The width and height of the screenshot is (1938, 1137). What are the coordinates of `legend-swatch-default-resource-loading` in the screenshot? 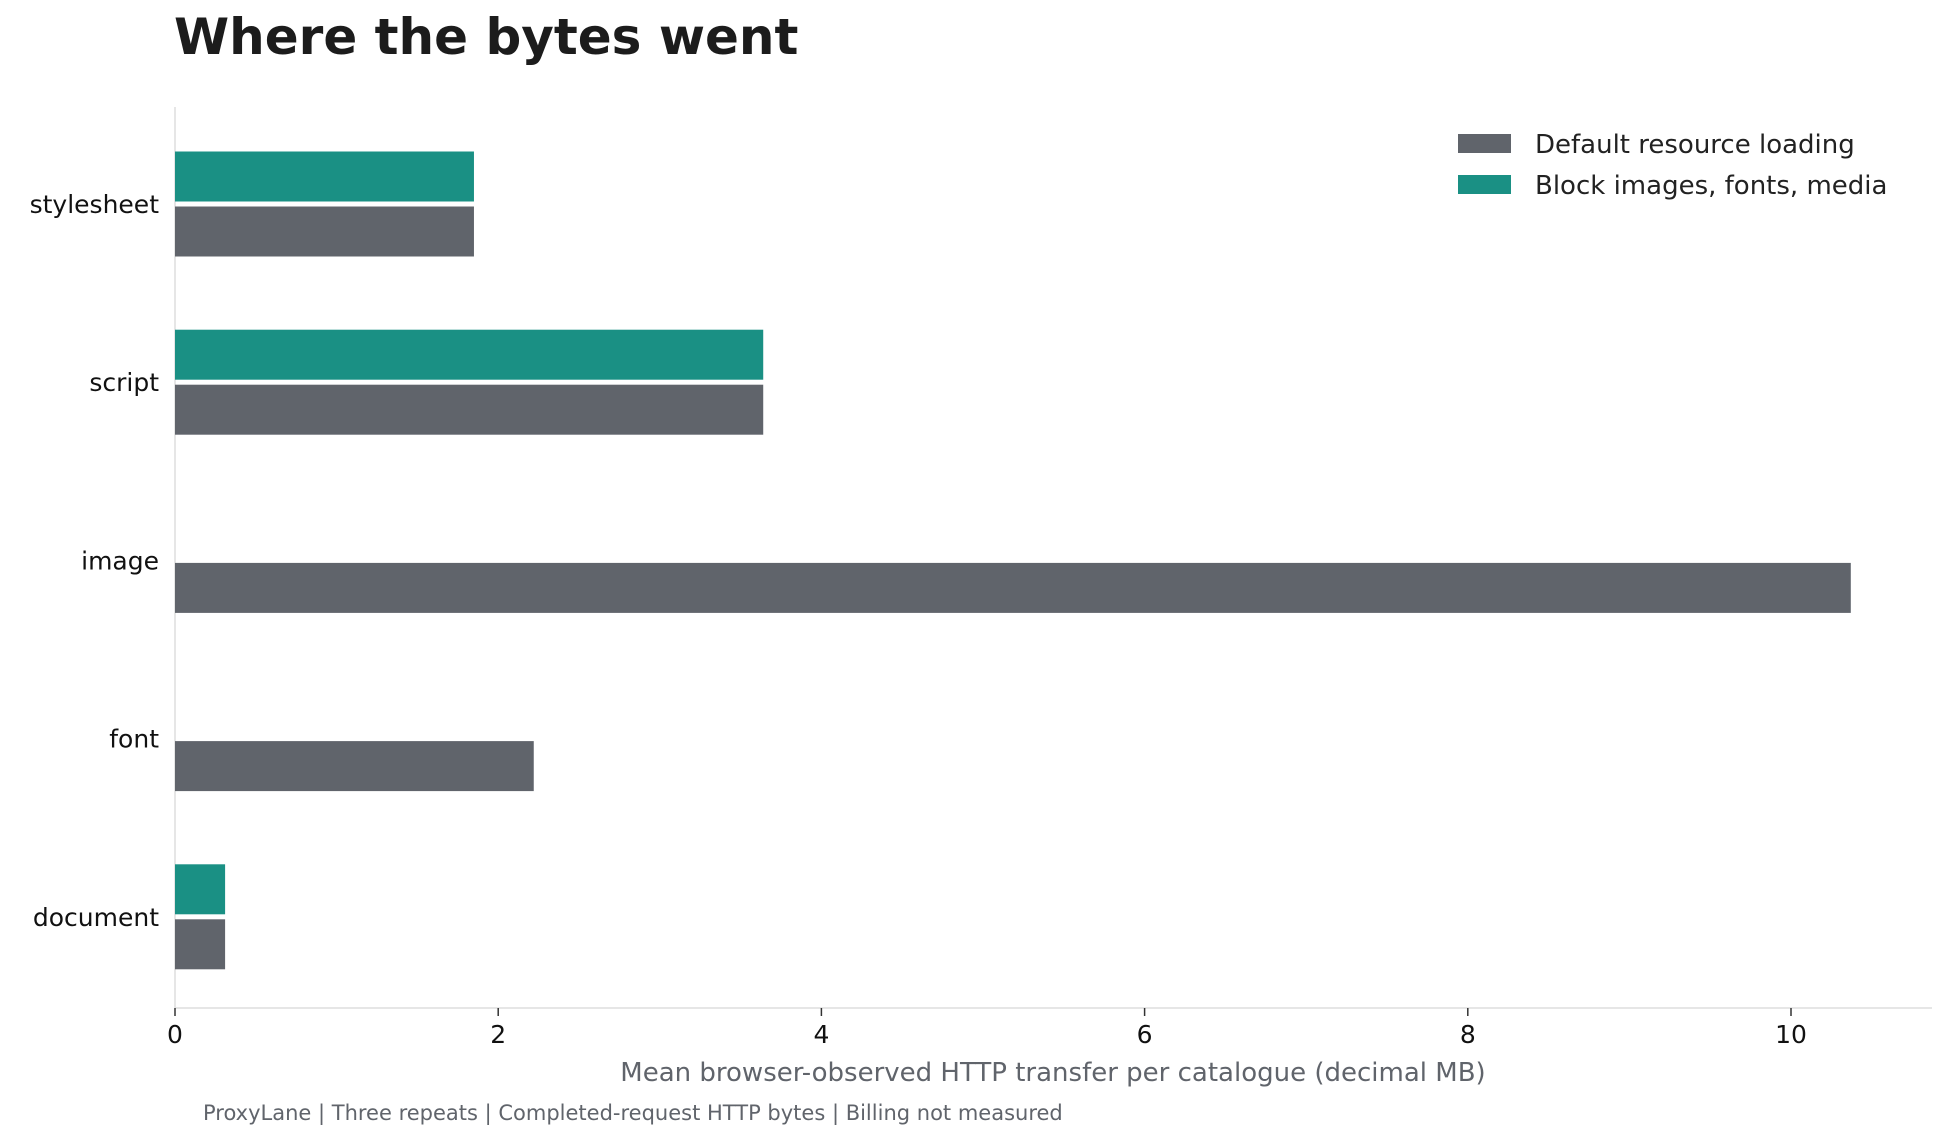 It's located at (1484, 143).